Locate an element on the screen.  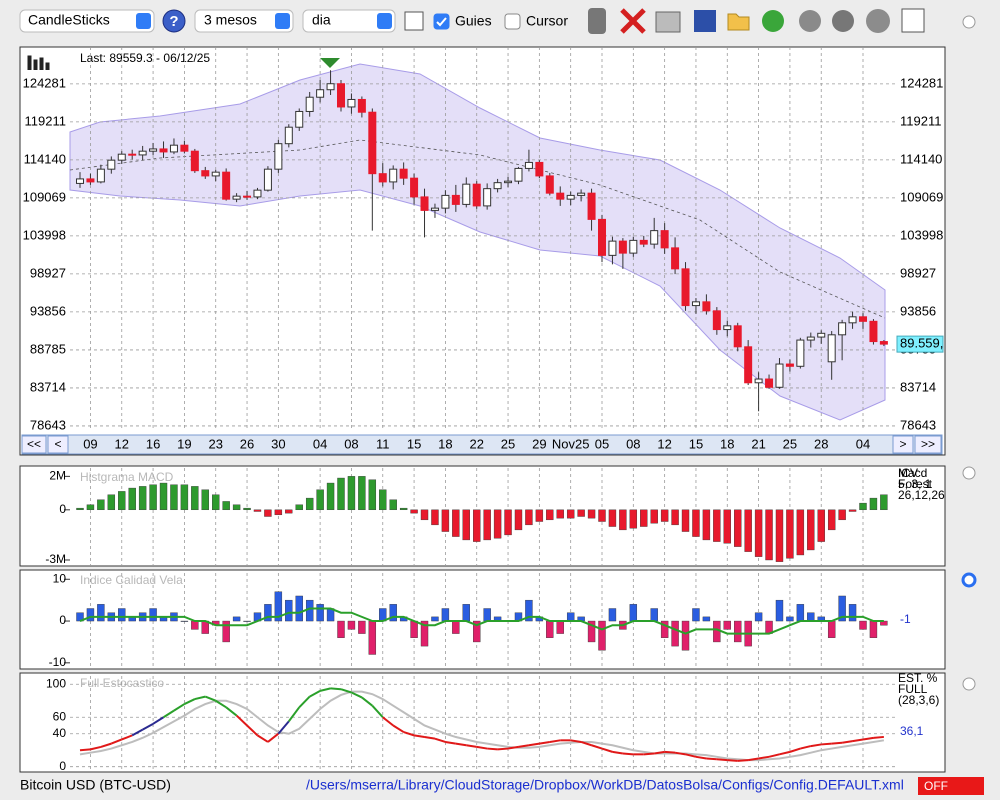
y-tick-label: 88785 is located at coordinates (48, 348).